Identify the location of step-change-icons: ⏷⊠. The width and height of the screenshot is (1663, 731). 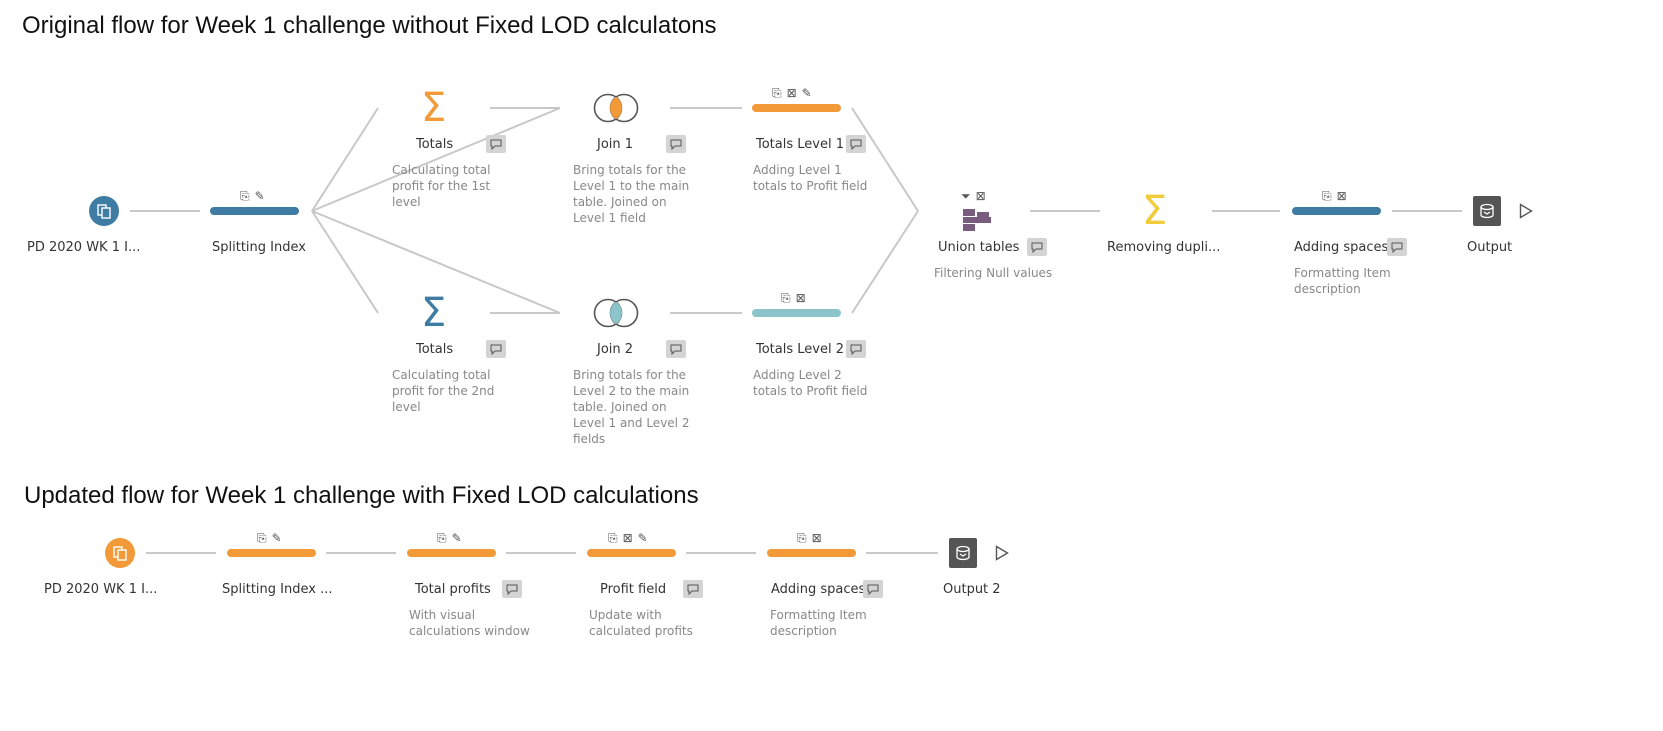
(976, 196).